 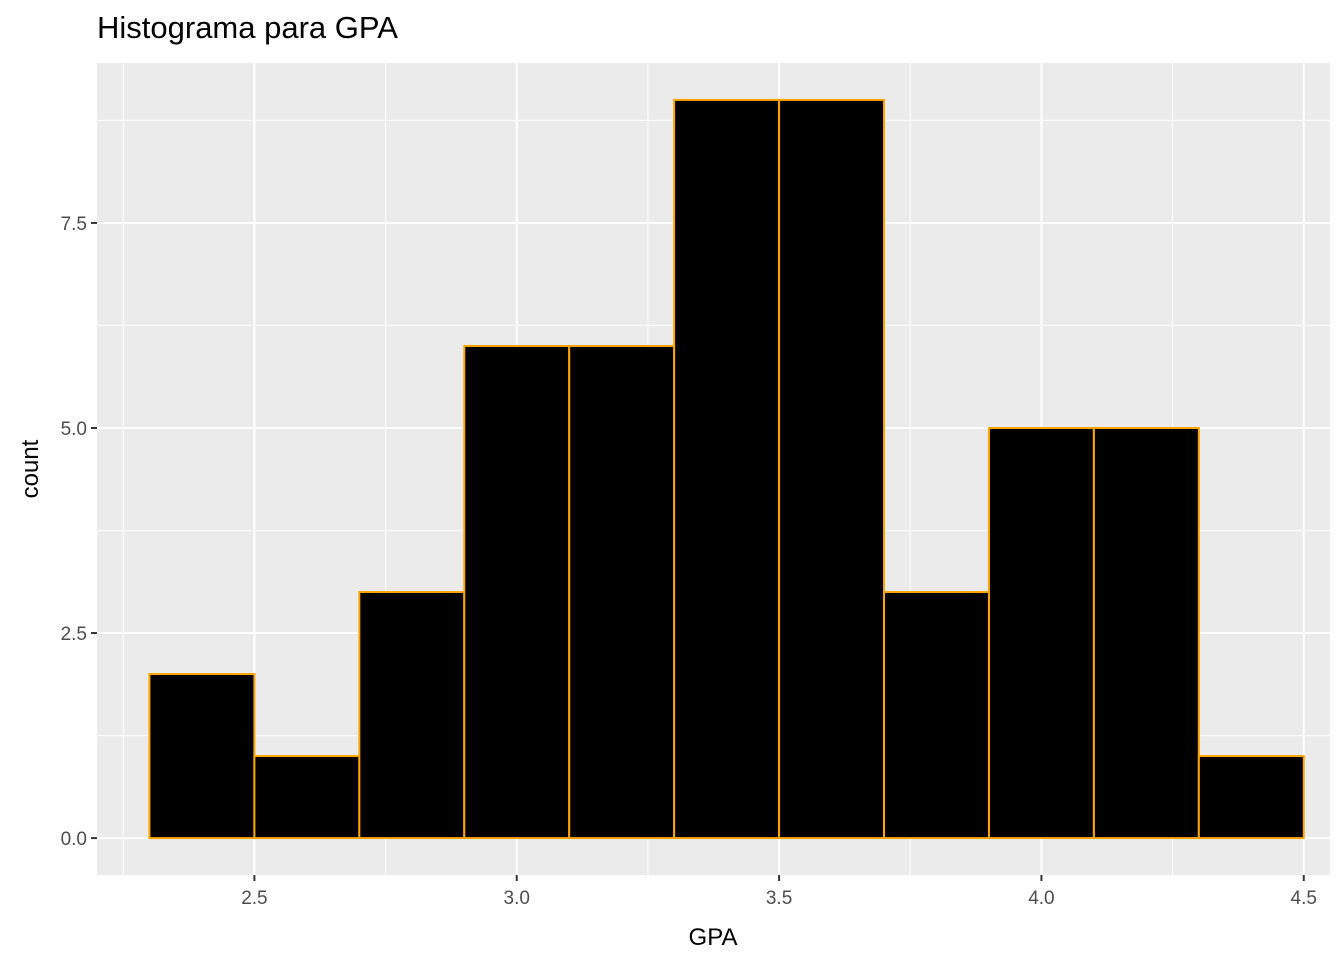 What do you see at coordinates (1041, 898) in the screenshot?
I see `x-tick-label: 4.0` at bounding box center [1041, 898].